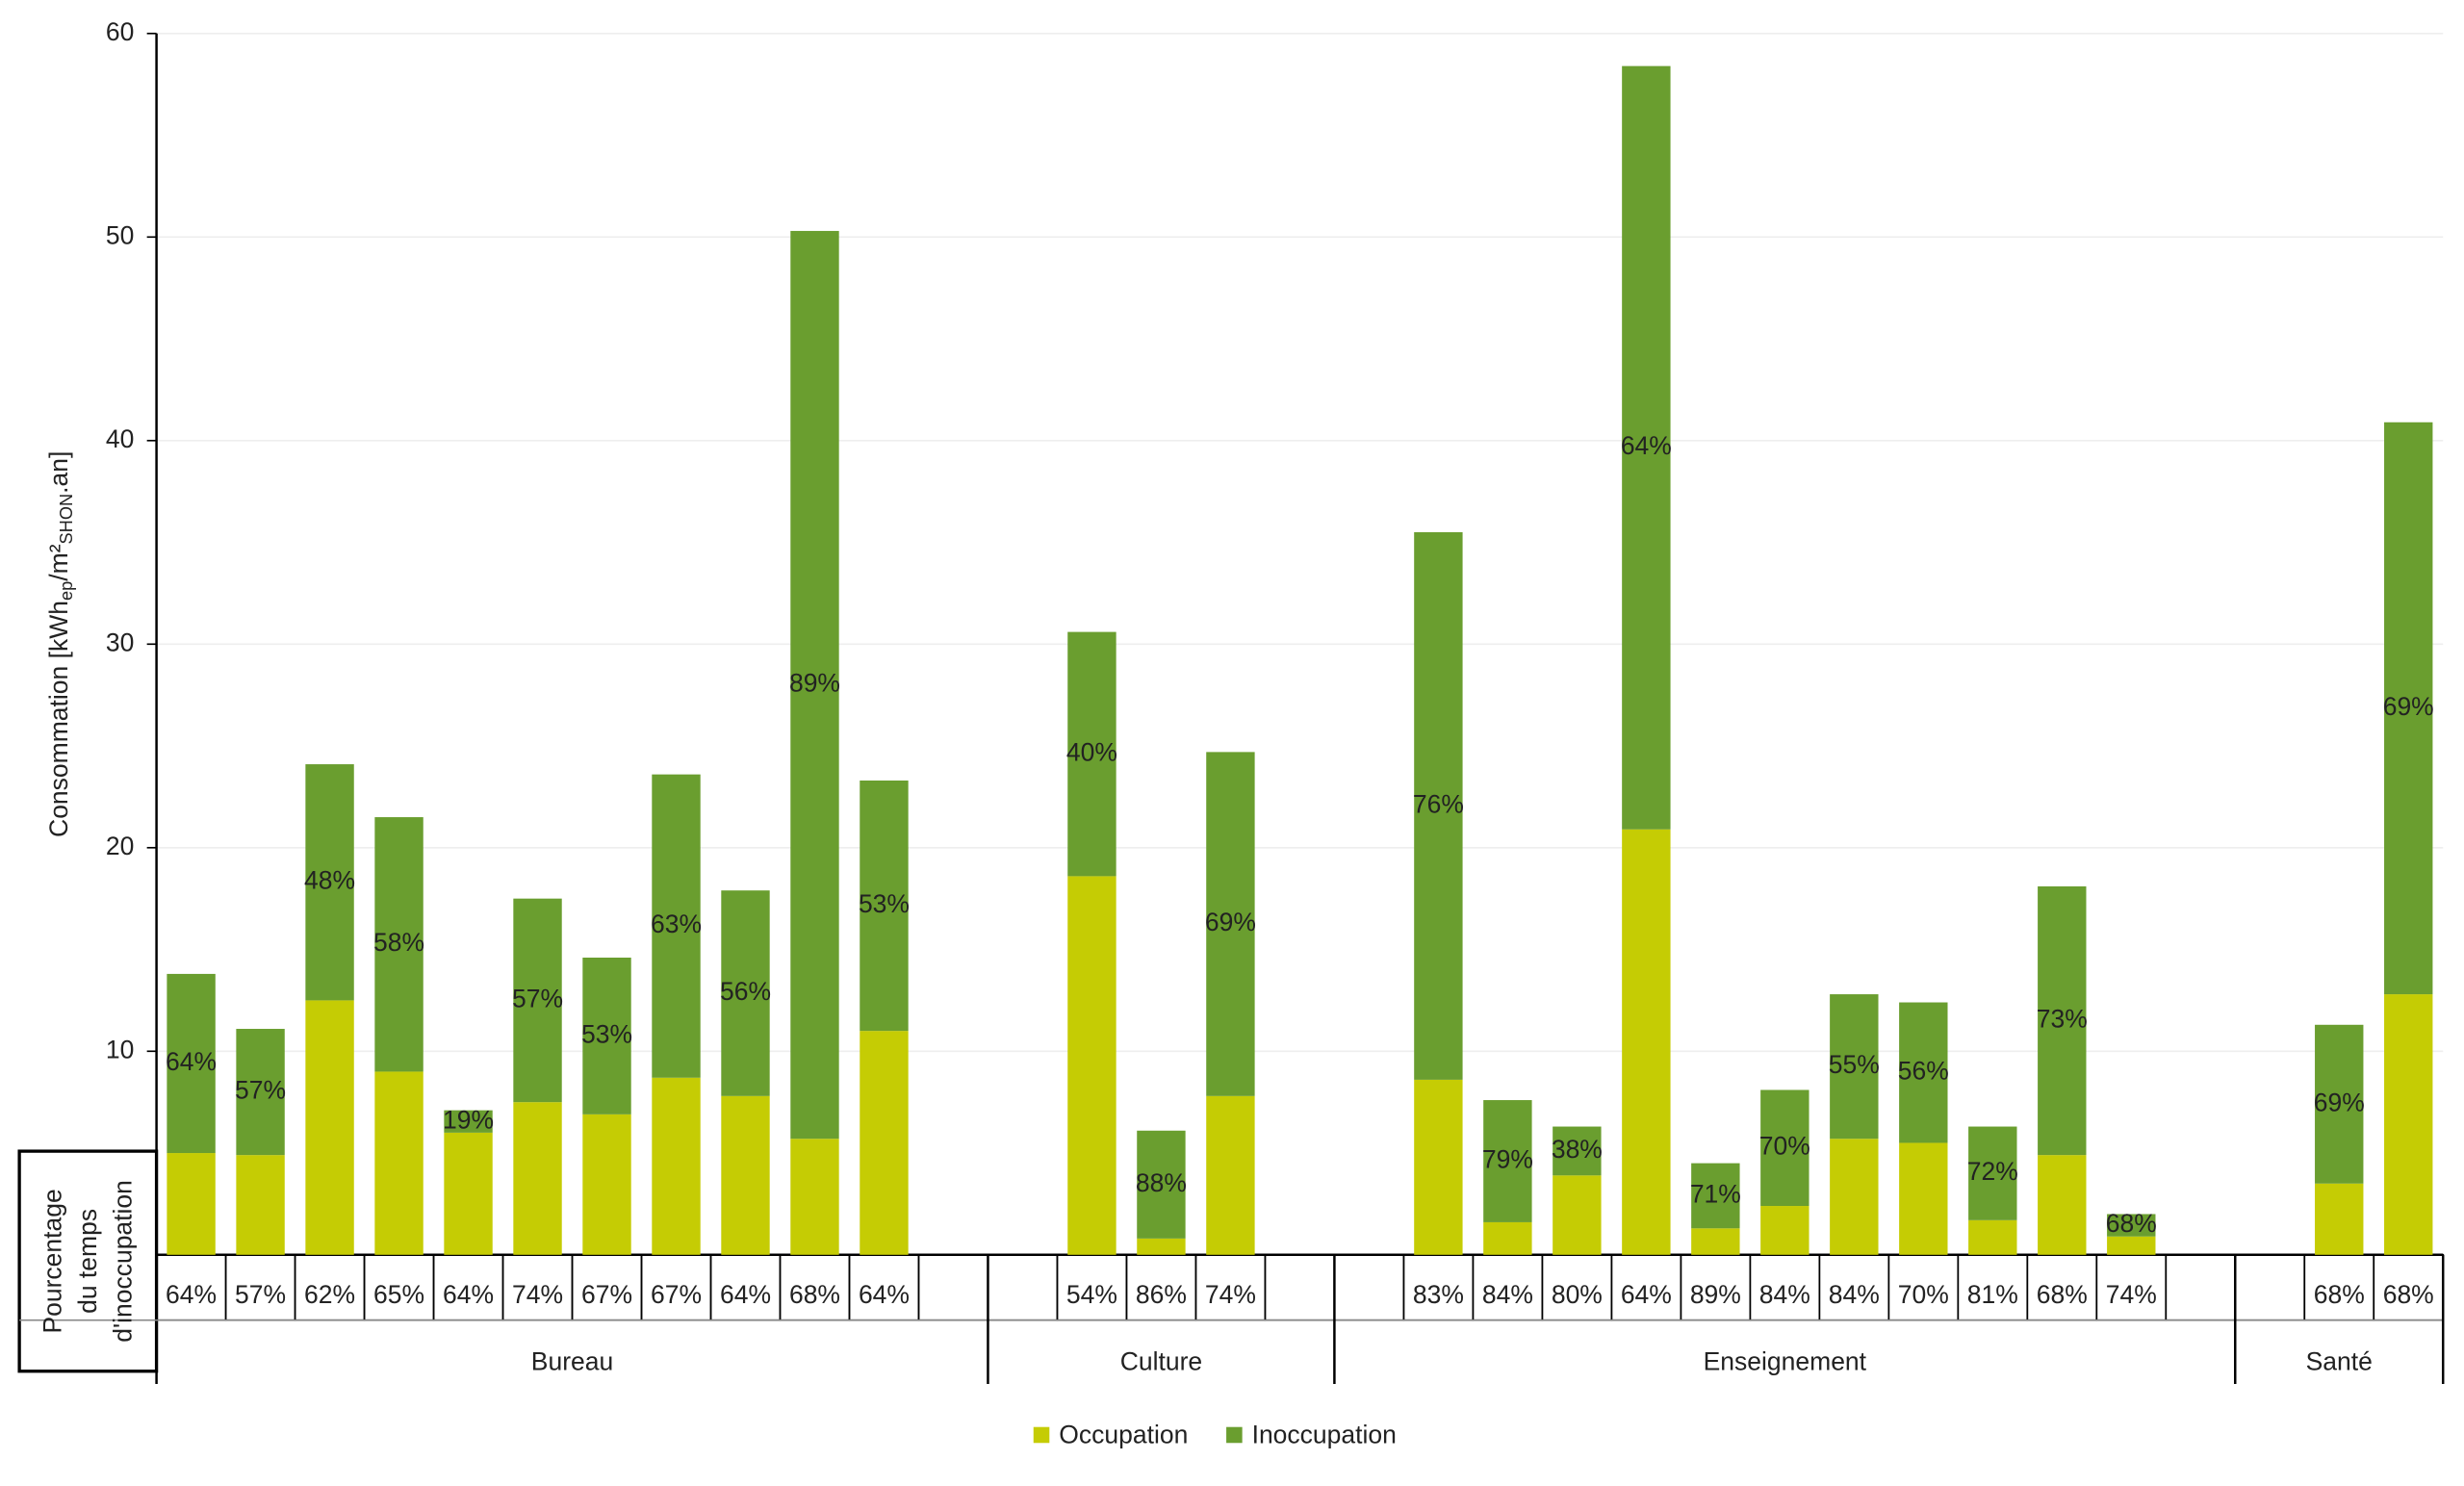  Describe the element at coordinates (398, 1295) in the screenshot. I see `x-tick-label: 65%` at that location.